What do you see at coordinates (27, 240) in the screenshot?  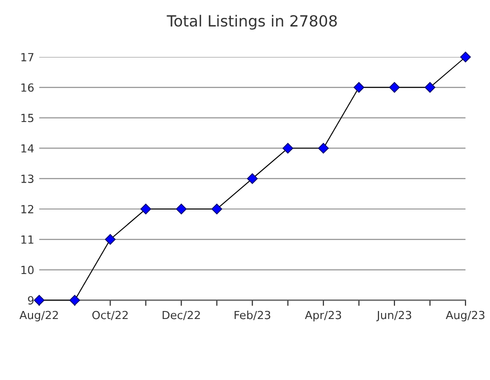 I see `y-tick-label: 11` at bounding box center [27, 240].